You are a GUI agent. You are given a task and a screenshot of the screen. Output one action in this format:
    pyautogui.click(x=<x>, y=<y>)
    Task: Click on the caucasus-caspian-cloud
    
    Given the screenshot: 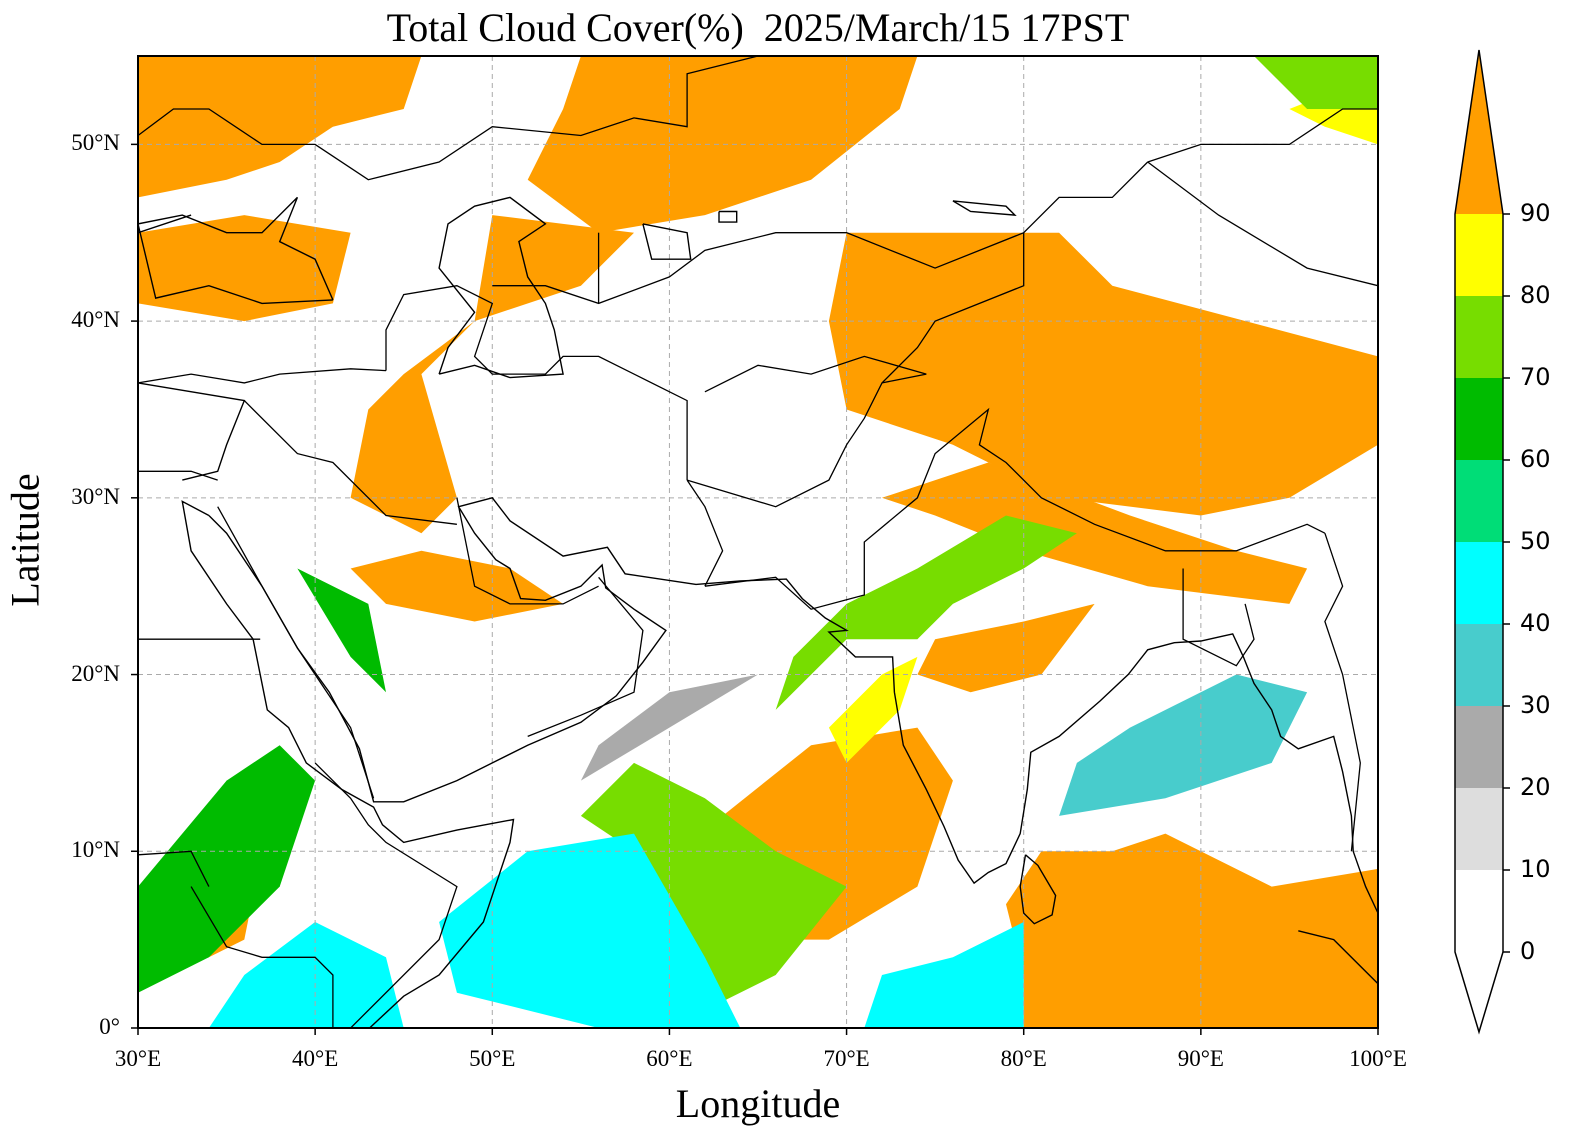 What is the action you would take?
    pyautogui.click(x=492, y=374)
    